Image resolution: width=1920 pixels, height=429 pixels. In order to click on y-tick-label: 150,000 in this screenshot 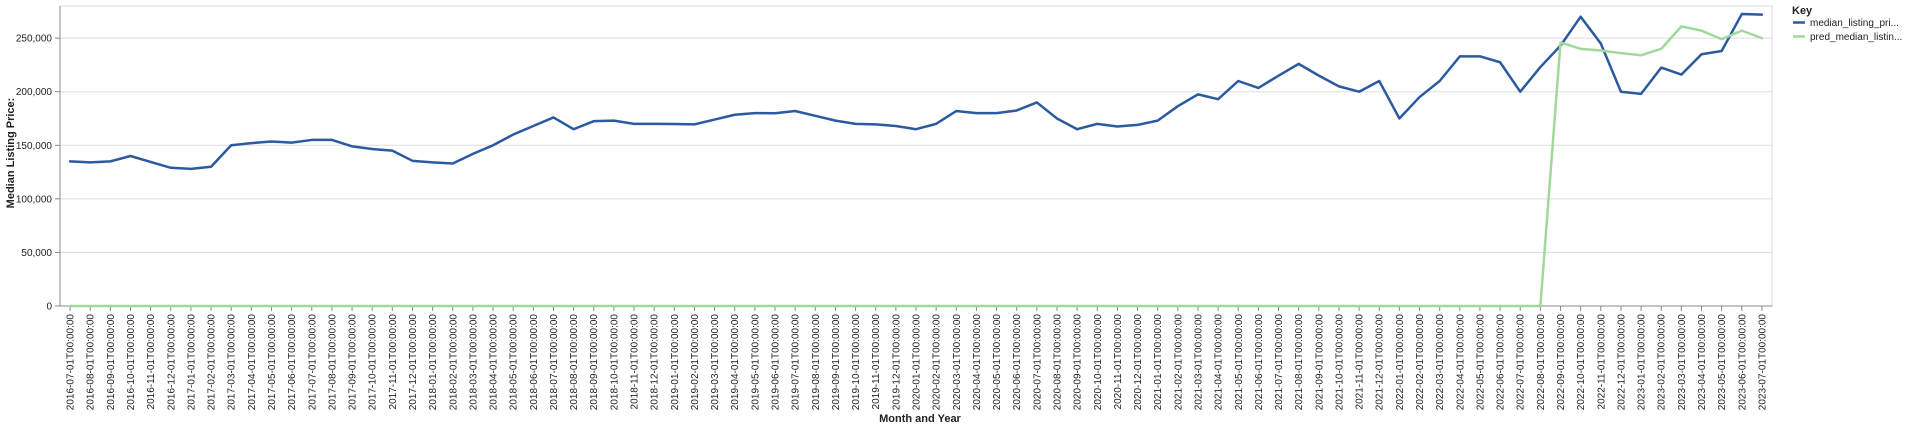, I will do `click(34, 146)`.